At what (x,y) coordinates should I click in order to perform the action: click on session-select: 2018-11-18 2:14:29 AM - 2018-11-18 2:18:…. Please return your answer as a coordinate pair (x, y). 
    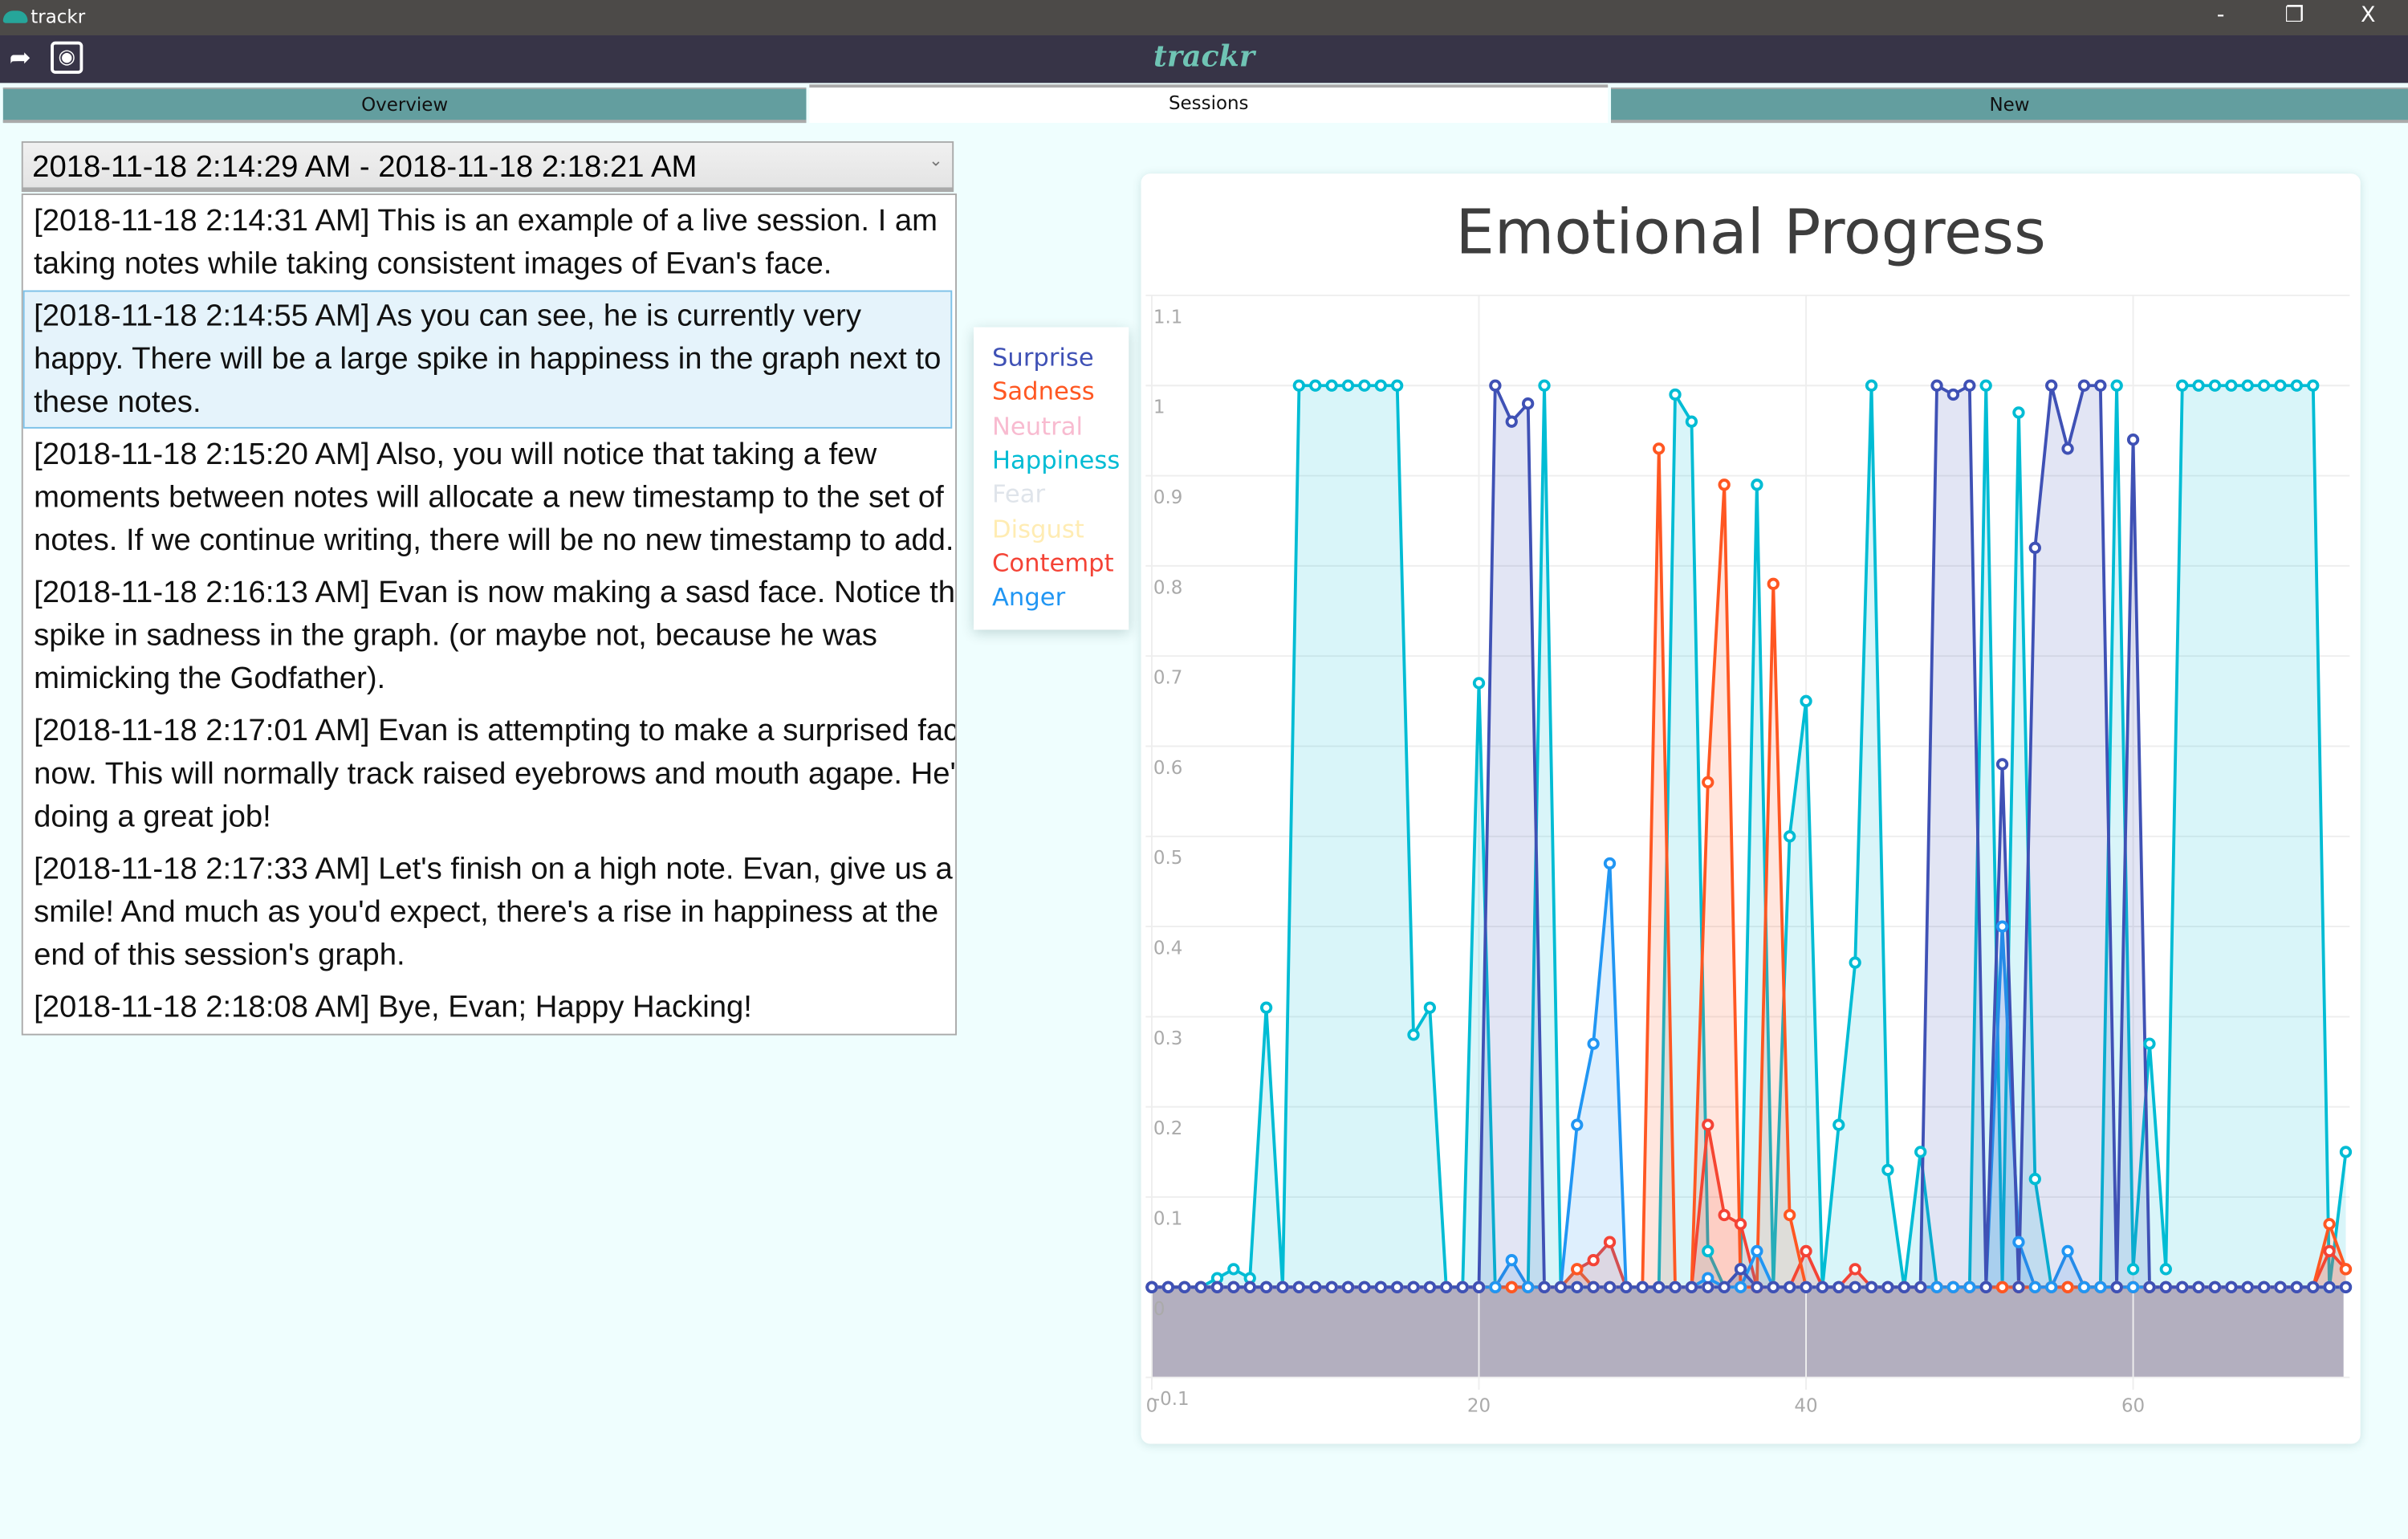
    Looking at the image, I should click on (487, 167).